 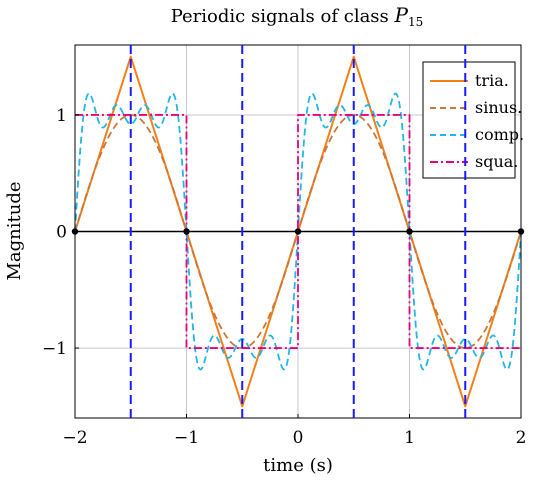 I want to click on chart-title-text: Periodic signals of class, so click(x=280, y=16).